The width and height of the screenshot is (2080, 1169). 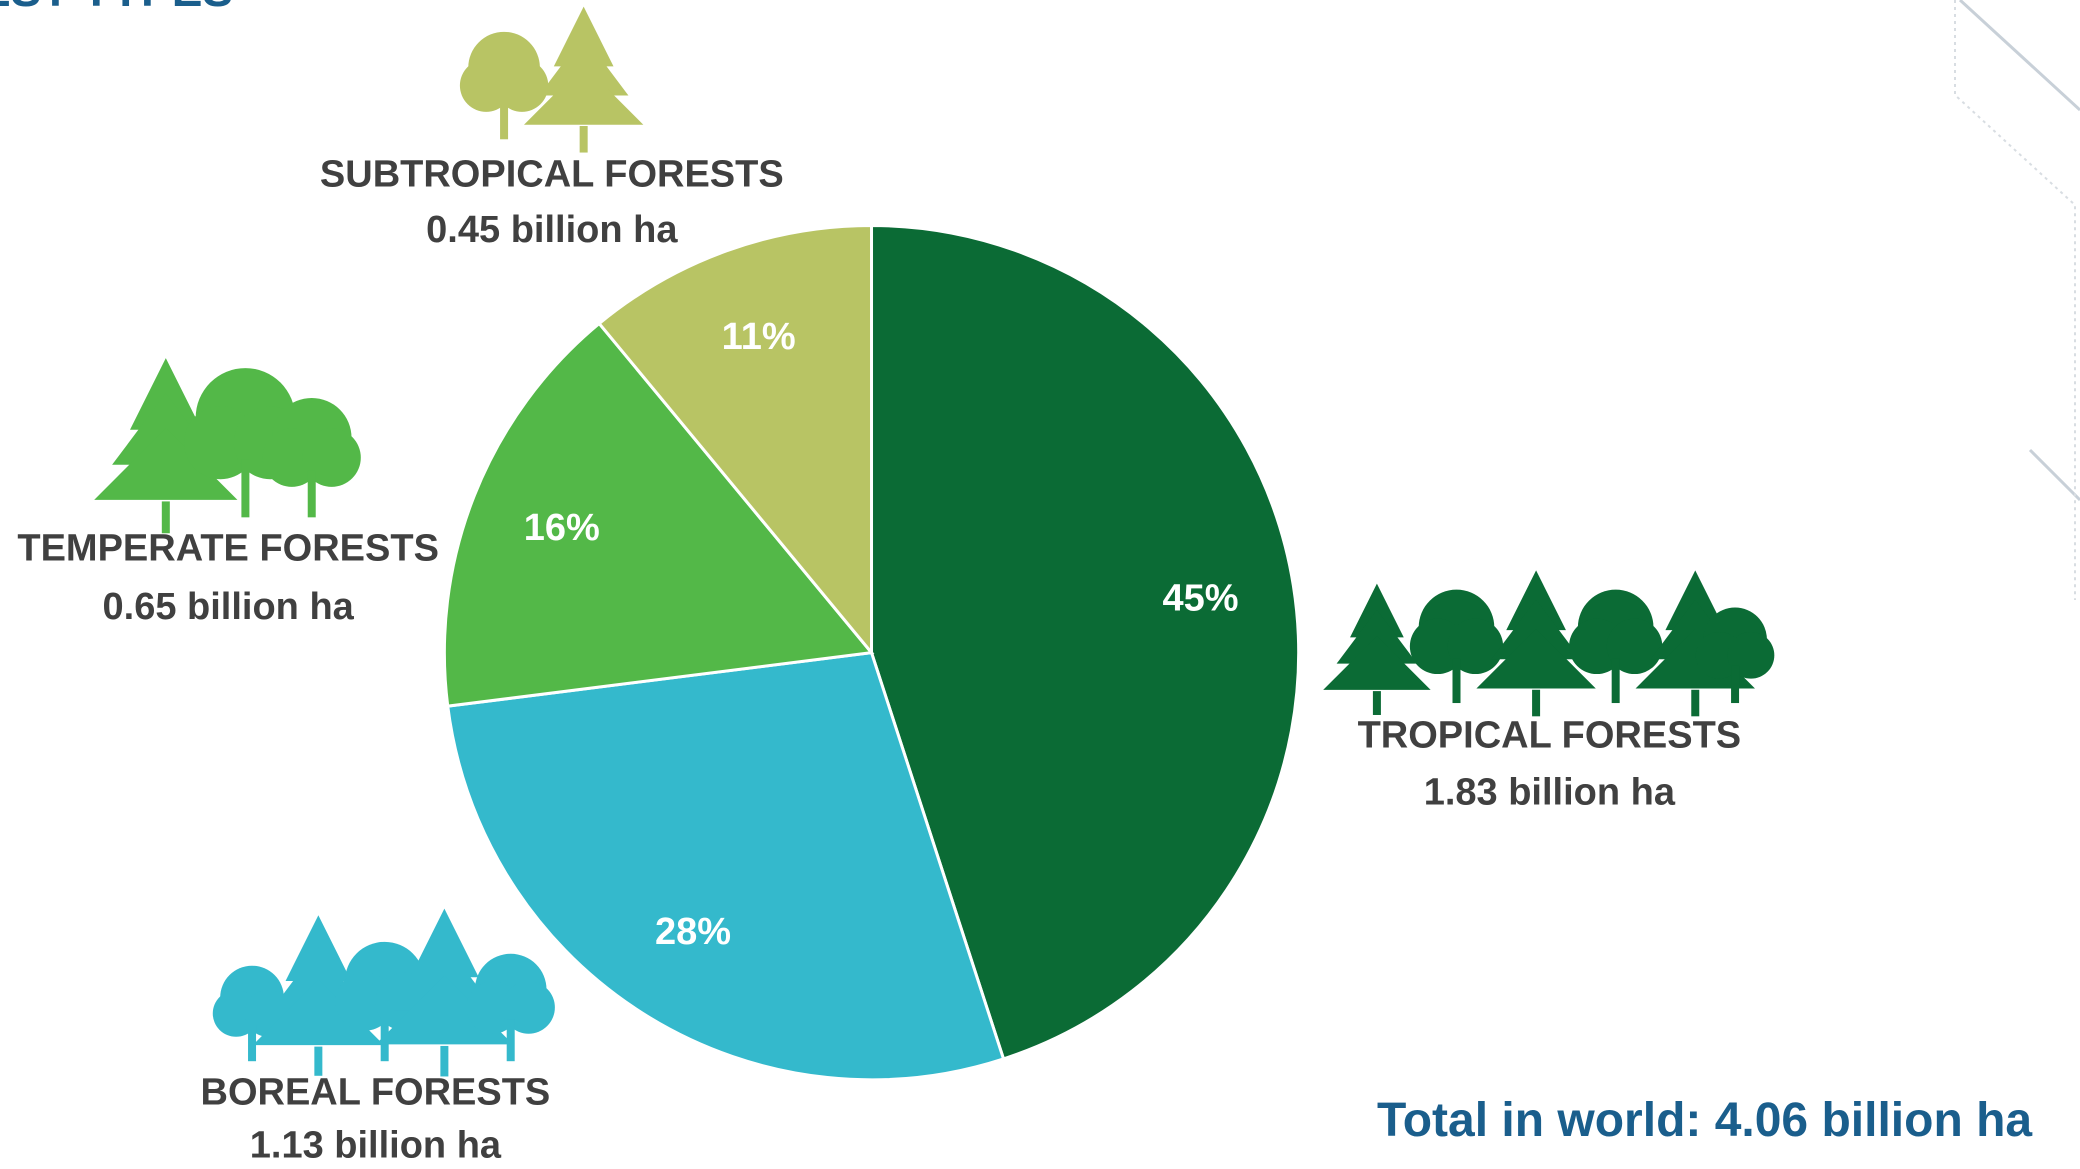 What do you see at coordinates (552, 174) in the screenshot?
I see `category-label: SUBTROPICAL FORESTS` at bounding box center [552, 174].